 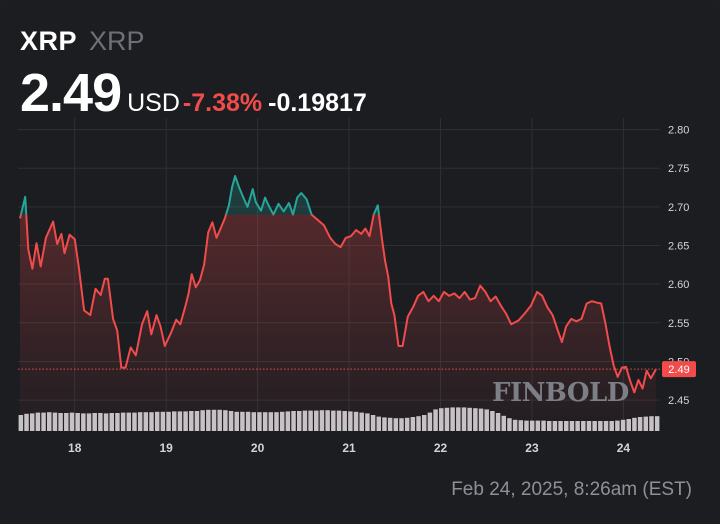 I want to click on asset-name: XRP, so click(x=117, y=41).